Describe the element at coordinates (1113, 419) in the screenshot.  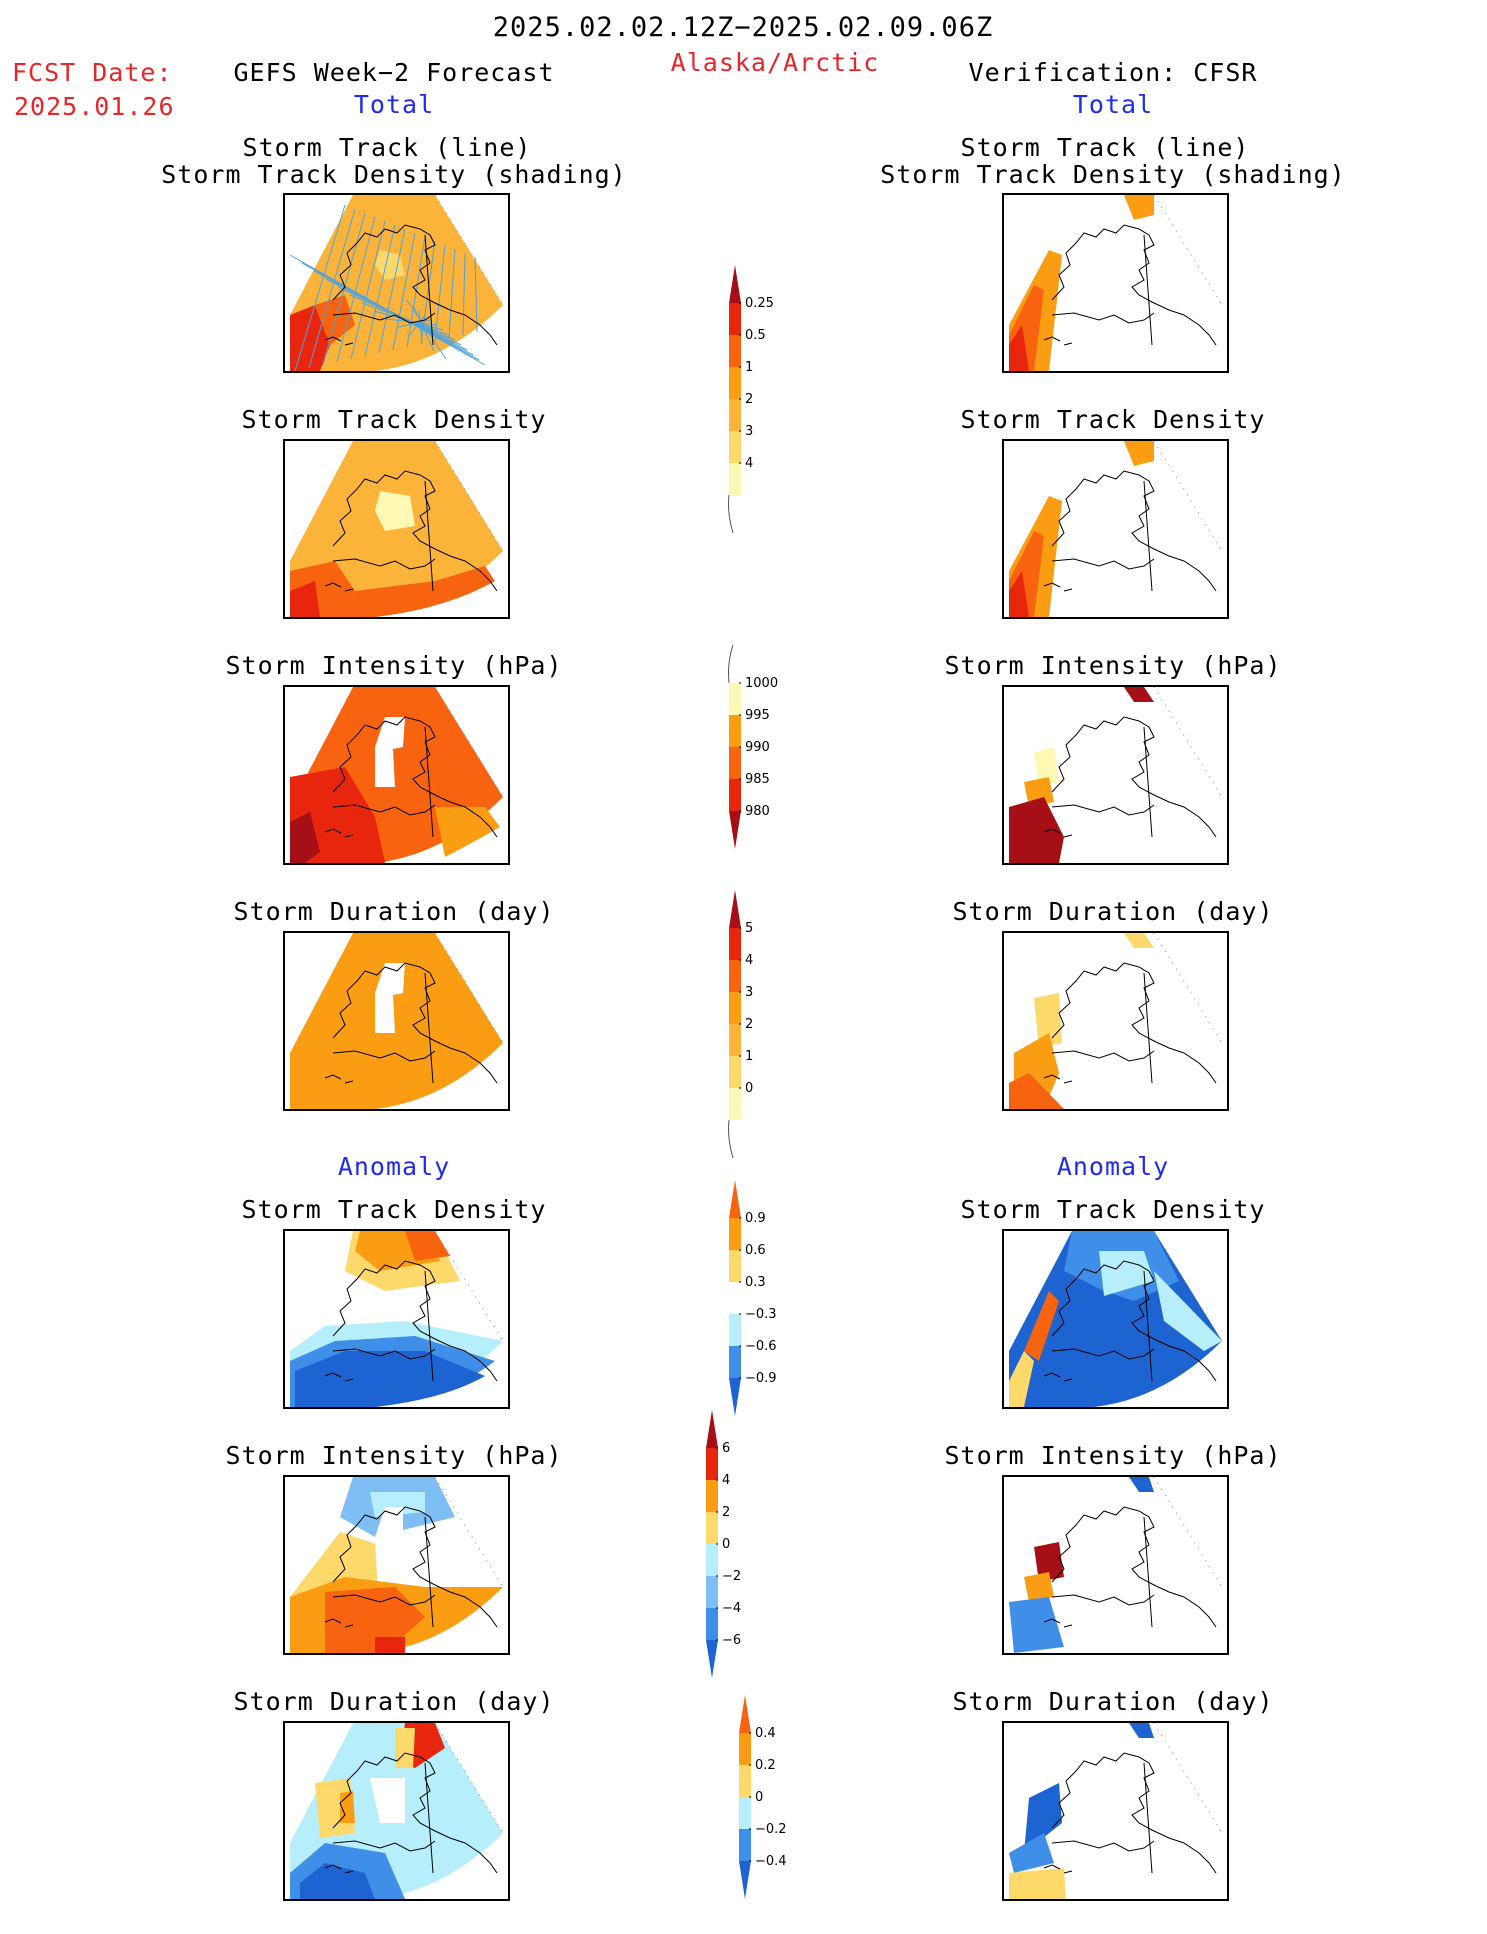
I see `title-right-density: Storm Track Density` at that location.